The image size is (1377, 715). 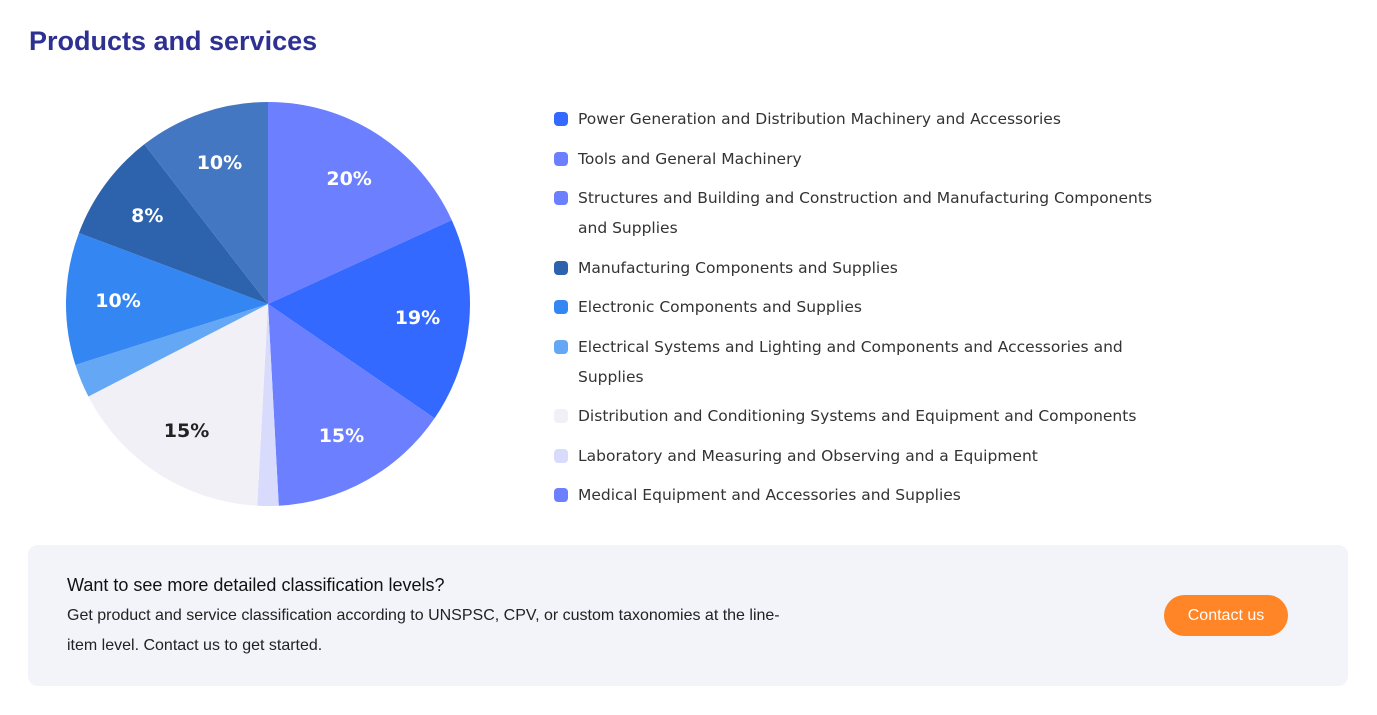 What do you see at coordinates (720, 307) in the screenshot?
I see `legend-label: Electronic Components and Supplies` at bounding box center [720, 307].